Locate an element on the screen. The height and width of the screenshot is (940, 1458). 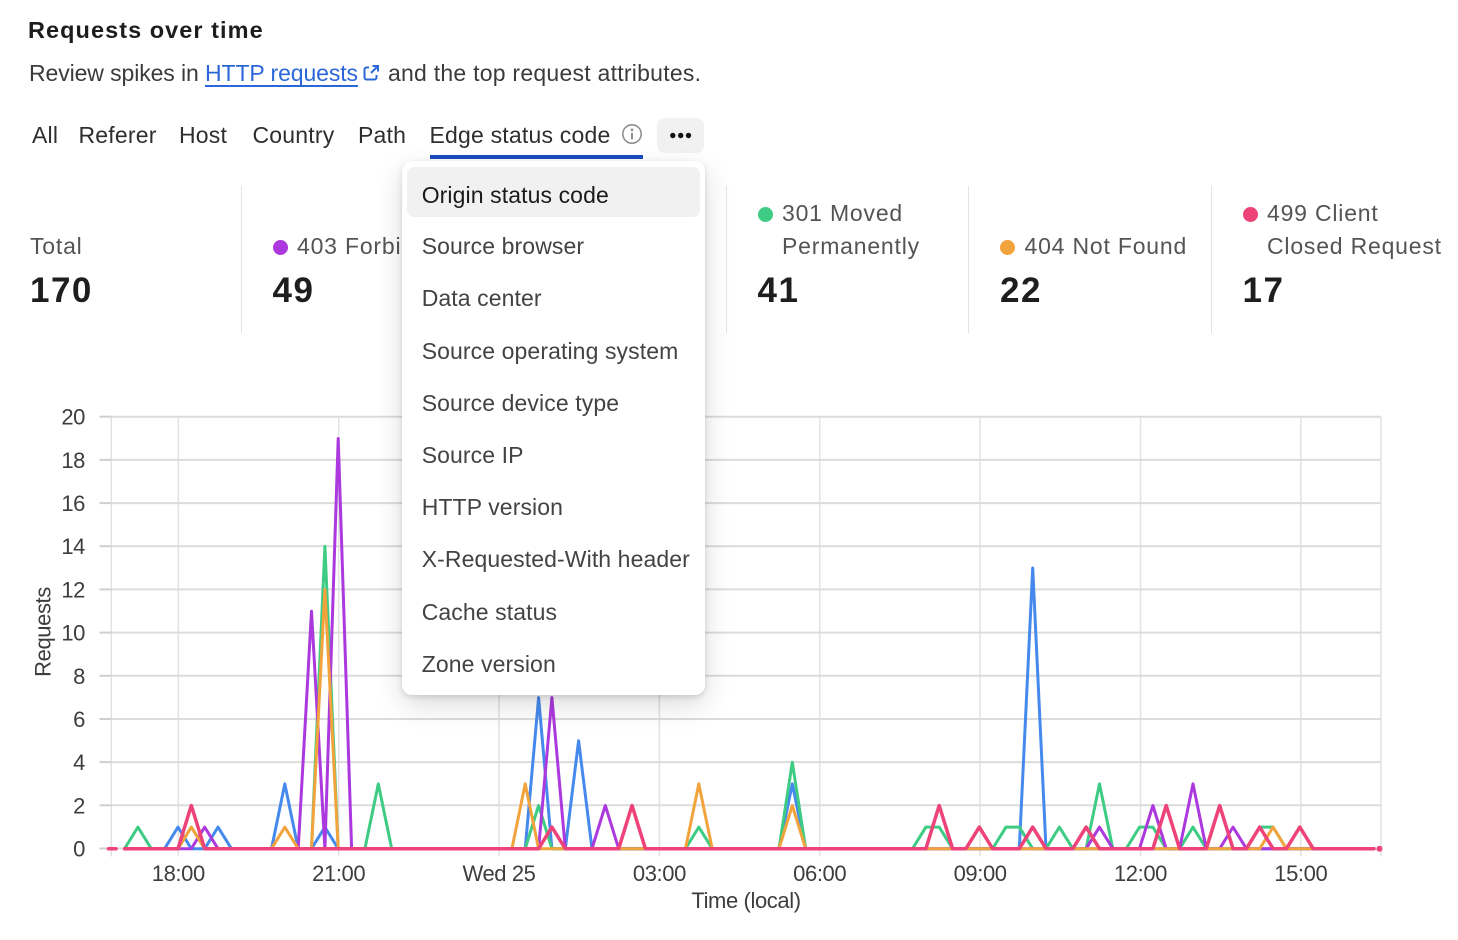
svg-text: 09:00 is located at coordinates (980, 873).